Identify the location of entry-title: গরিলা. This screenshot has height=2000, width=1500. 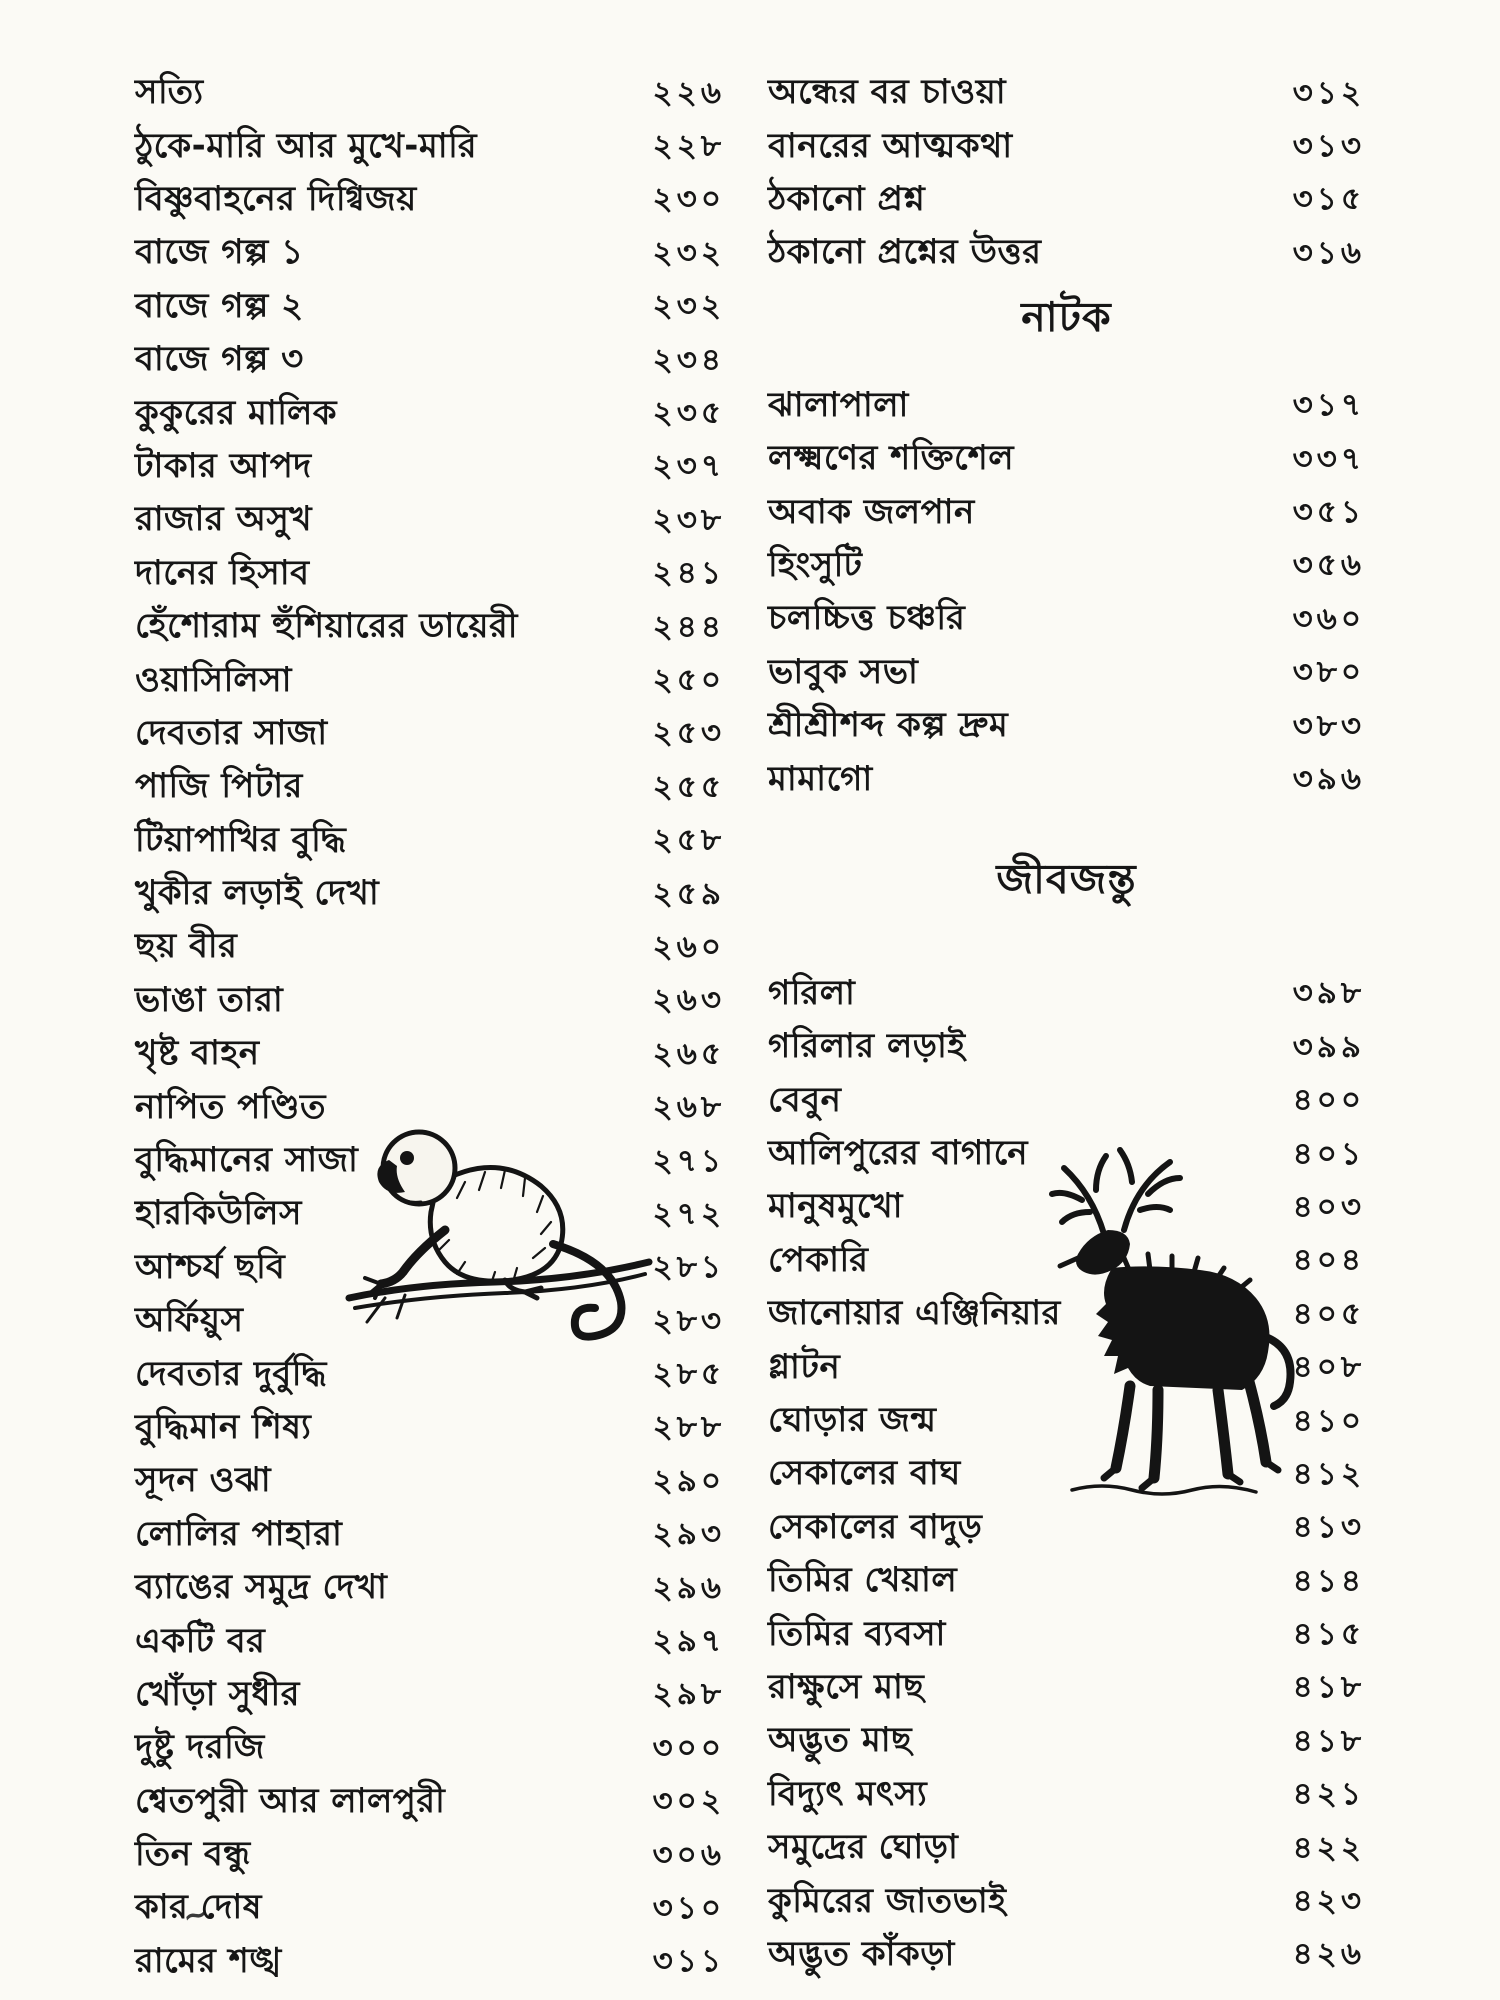
(812, 992).